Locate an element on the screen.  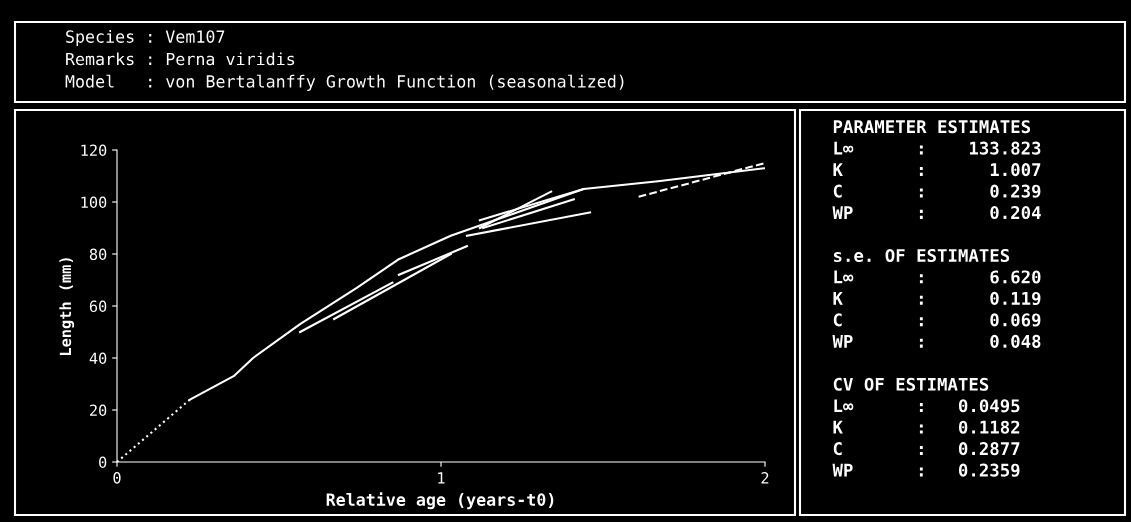
y-tick-label: 60 is located at coordinates (98, 306).